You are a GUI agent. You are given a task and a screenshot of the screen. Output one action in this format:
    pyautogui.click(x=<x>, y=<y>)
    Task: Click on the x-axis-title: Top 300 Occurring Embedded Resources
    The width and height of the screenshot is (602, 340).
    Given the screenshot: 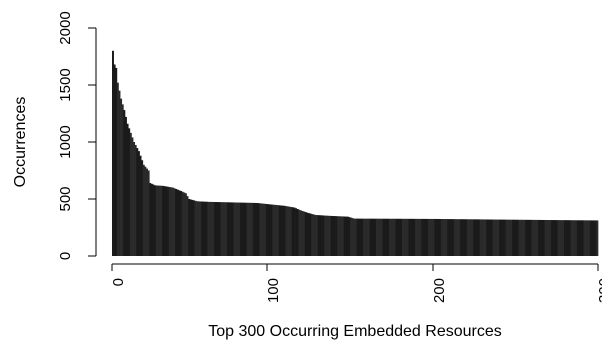 What is the action you would take?
    pyautogui.click(x=355, y=331)
    